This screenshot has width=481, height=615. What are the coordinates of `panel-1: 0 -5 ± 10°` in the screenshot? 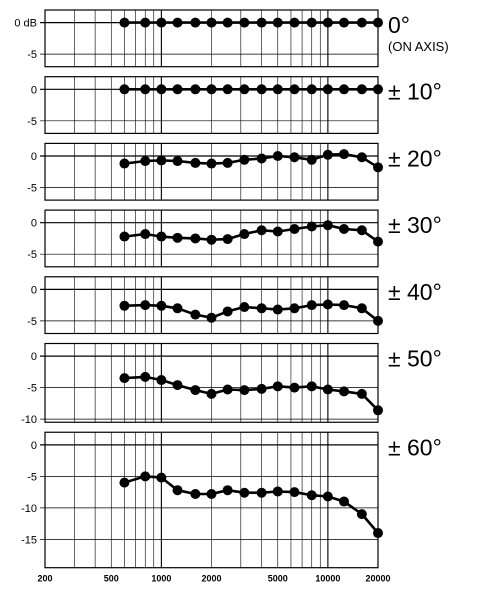 It's located at (234, 105).